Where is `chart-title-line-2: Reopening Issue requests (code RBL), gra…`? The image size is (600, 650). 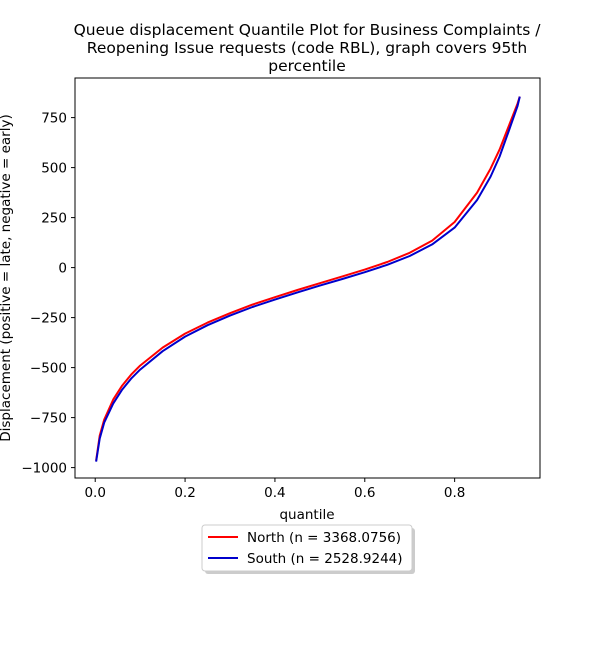 chart-title-line-2: Reopening Issue requests (code RBL), gra… is located at coordinates (307, 48).